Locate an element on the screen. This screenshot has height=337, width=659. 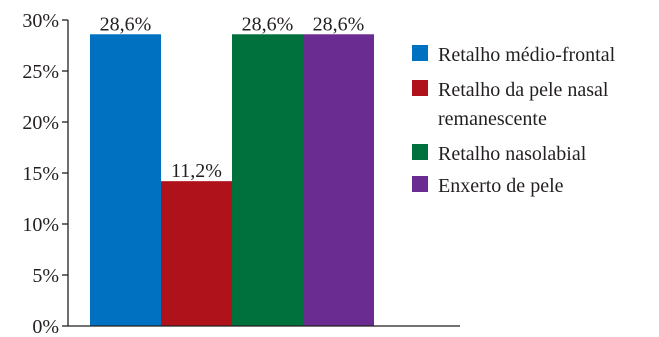
legend-label: remanescente is located at coordinates (492, 119).